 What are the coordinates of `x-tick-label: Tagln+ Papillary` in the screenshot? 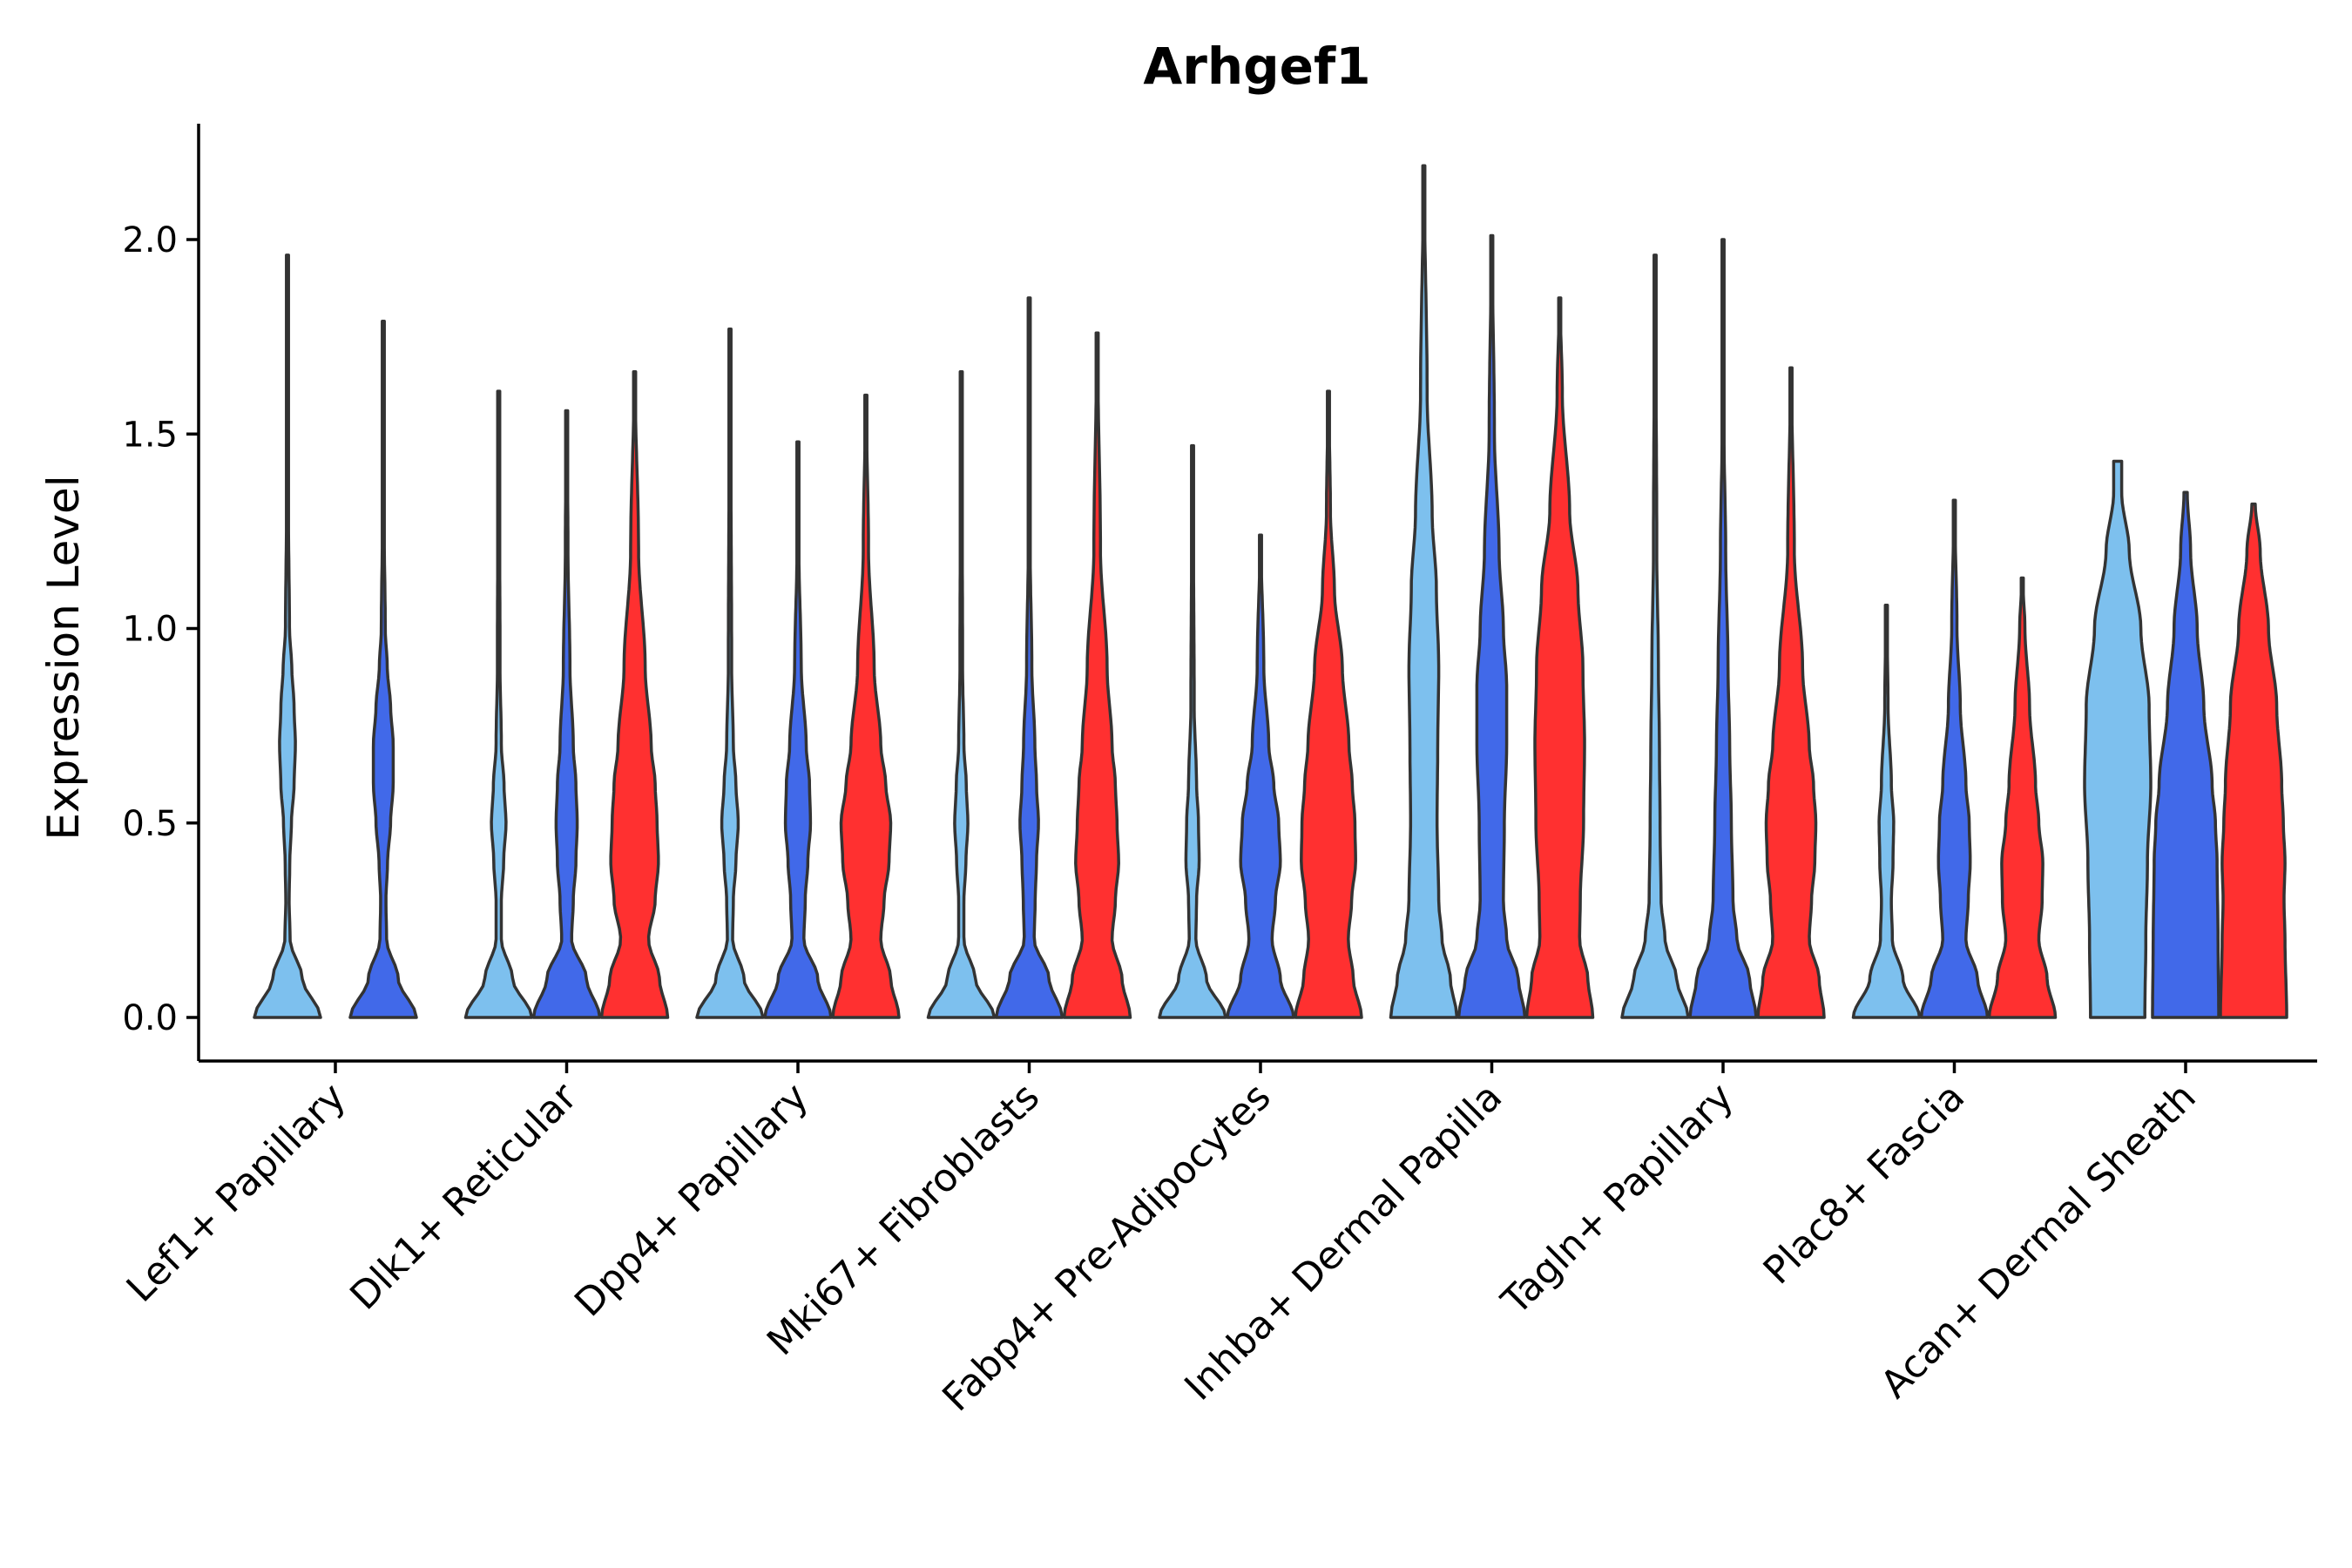 It's located at (1617, 1199).